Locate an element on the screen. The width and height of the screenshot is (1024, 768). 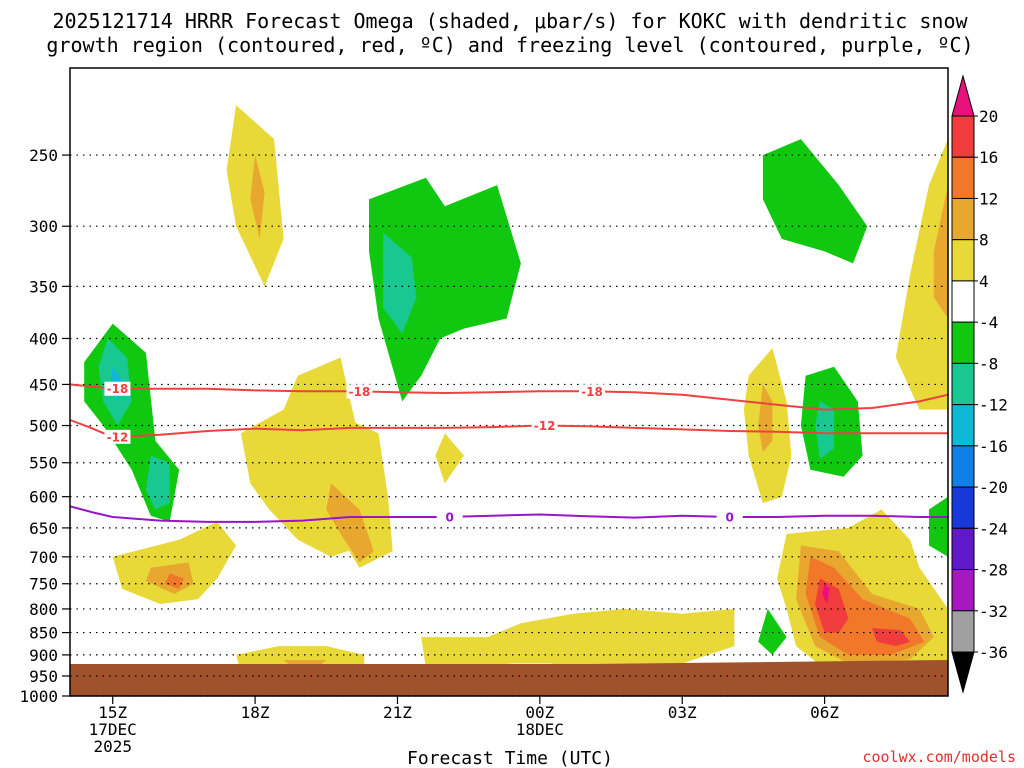
contour-dgz-minus12 is located at coordinates (508, 429).